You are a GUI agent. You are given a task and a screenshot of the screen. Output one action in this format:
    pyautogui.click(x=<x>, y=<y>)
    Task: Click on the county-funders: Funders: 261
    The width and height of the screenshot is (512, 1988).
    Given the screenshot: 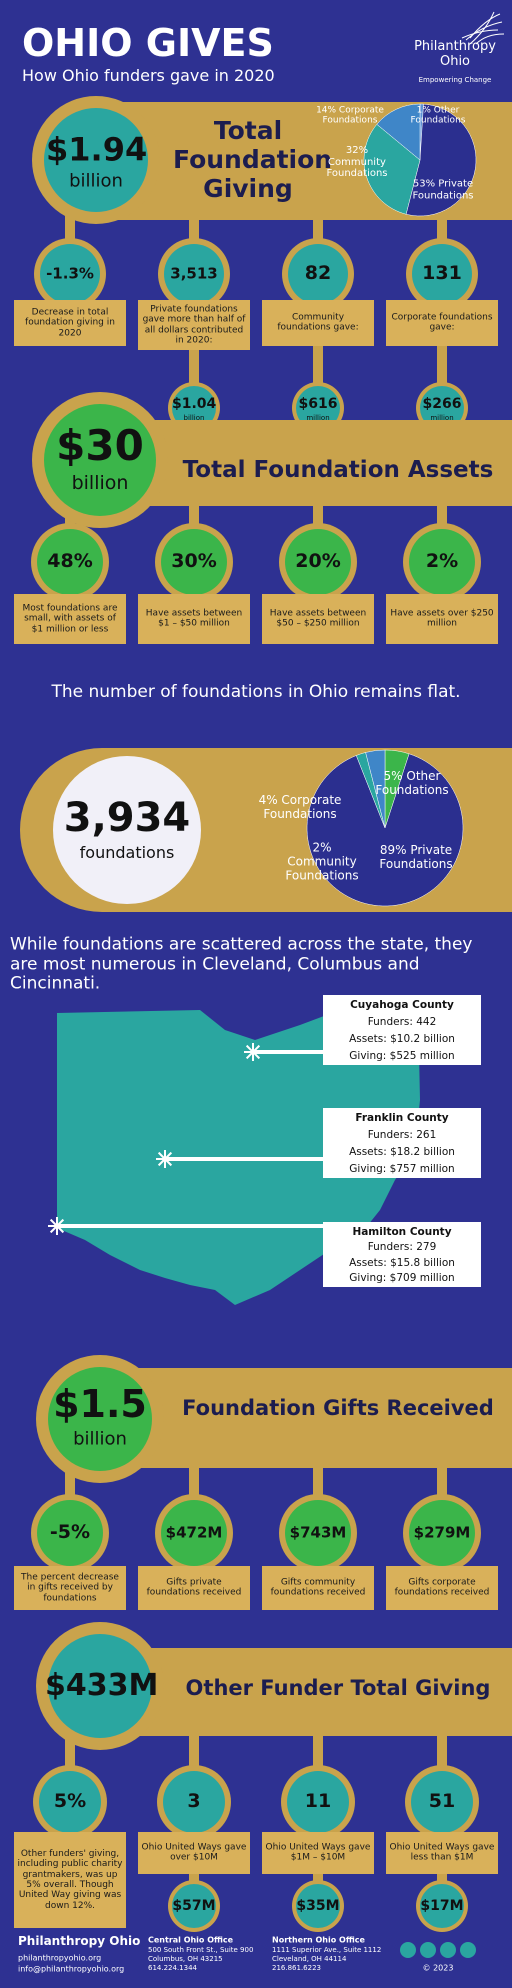 What is the action you would take?
    pyautogui.click(x=402, y=1134)
    